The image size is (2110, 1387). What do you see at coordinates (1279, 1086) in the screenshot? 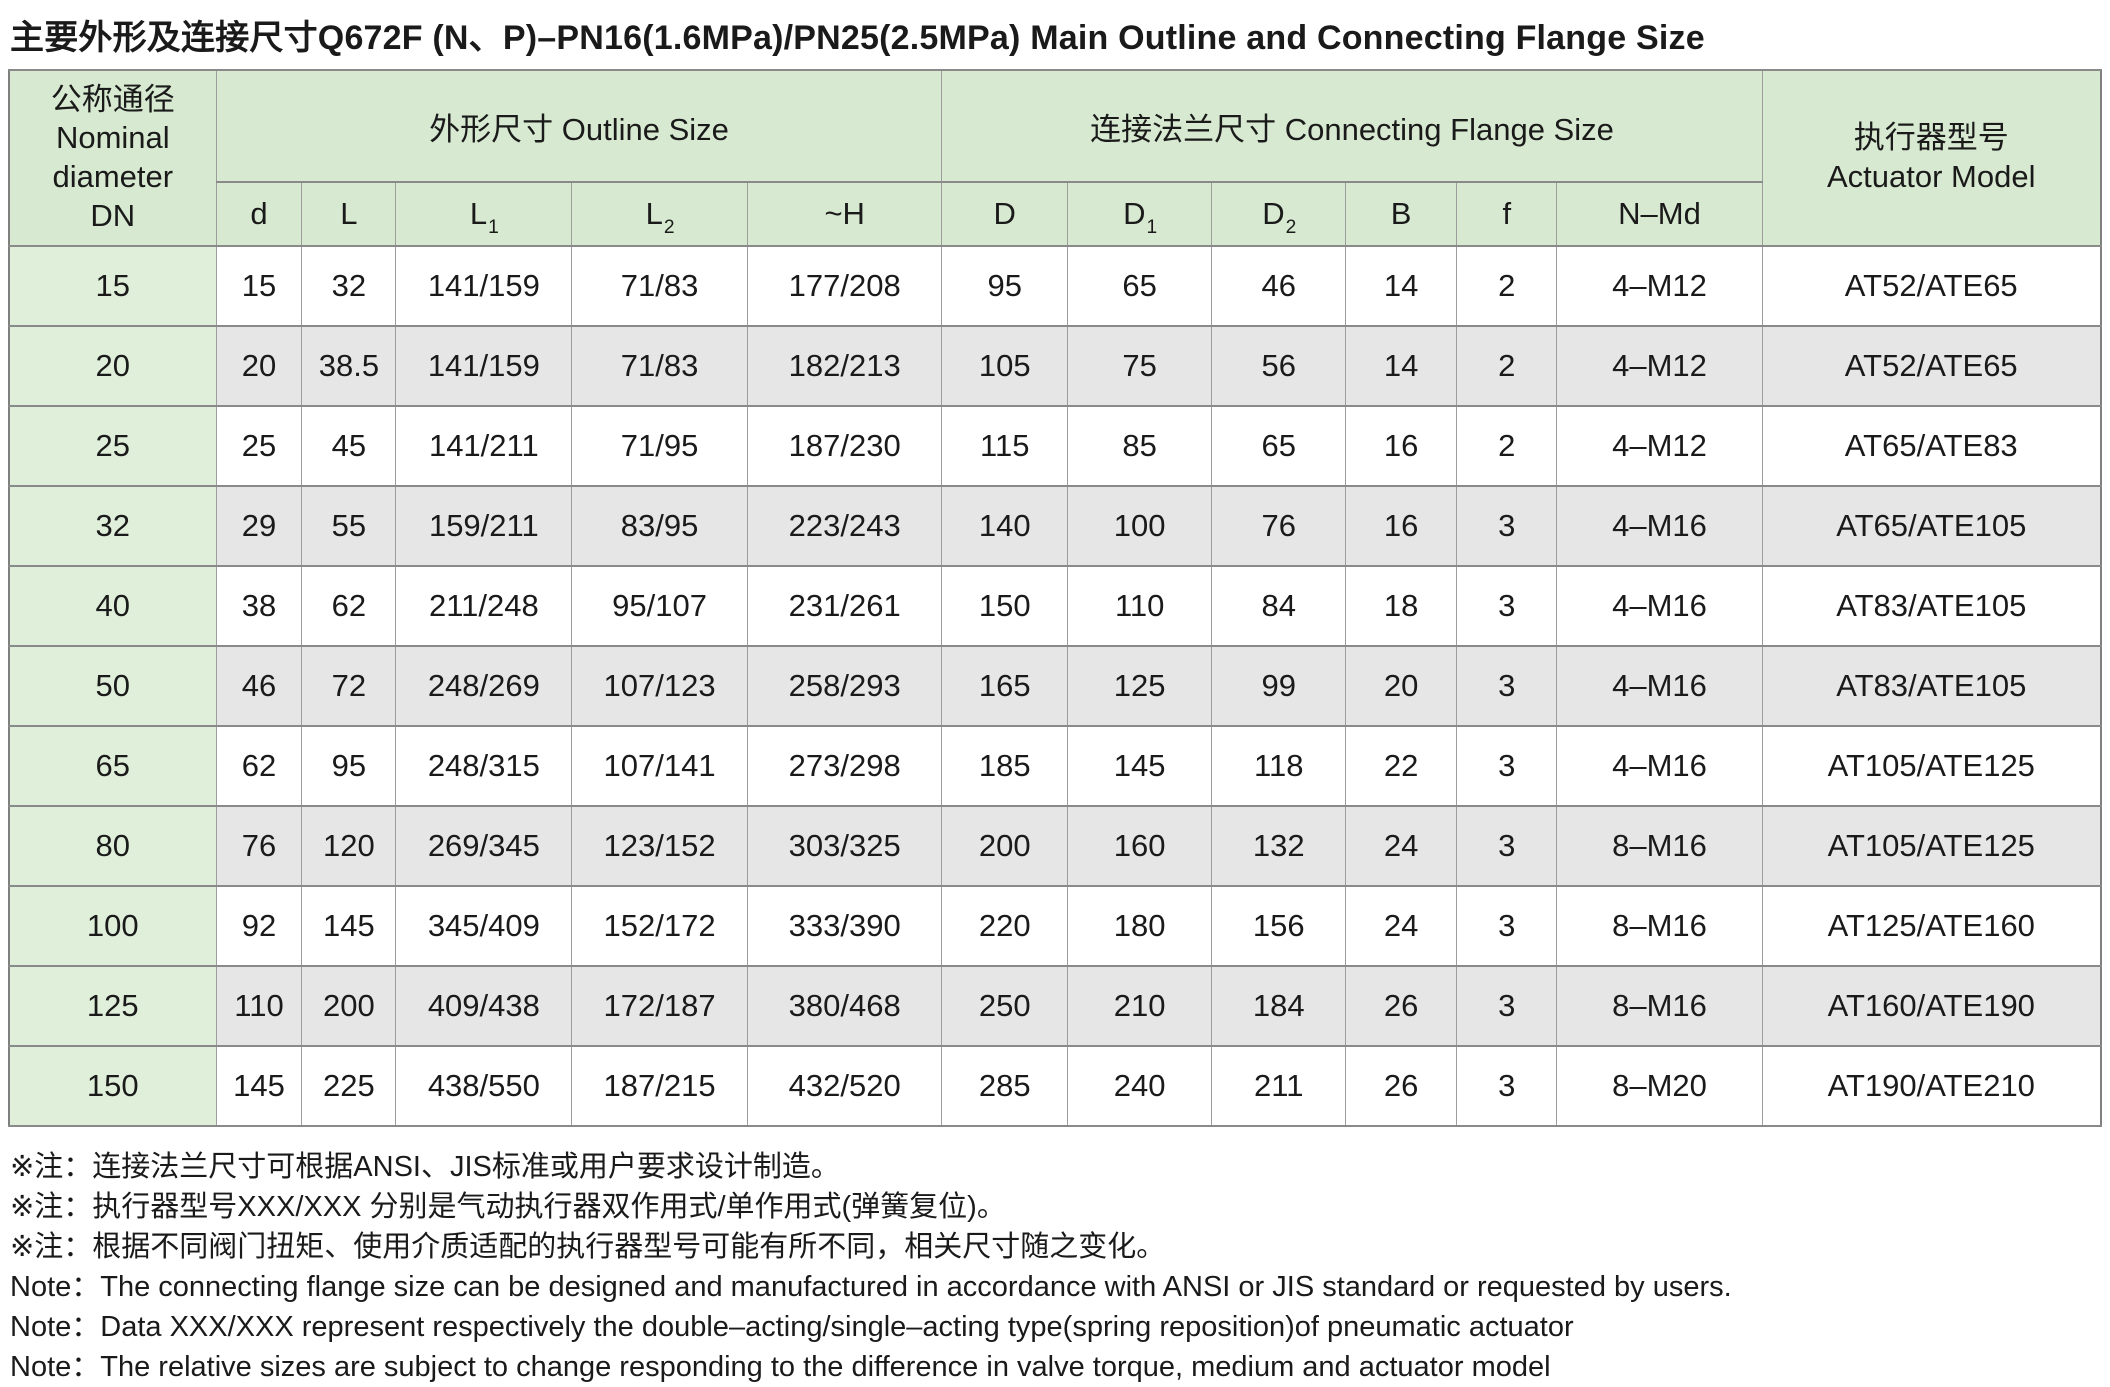
I see `table-cell: 211` at bounding box center [1279, 1086].